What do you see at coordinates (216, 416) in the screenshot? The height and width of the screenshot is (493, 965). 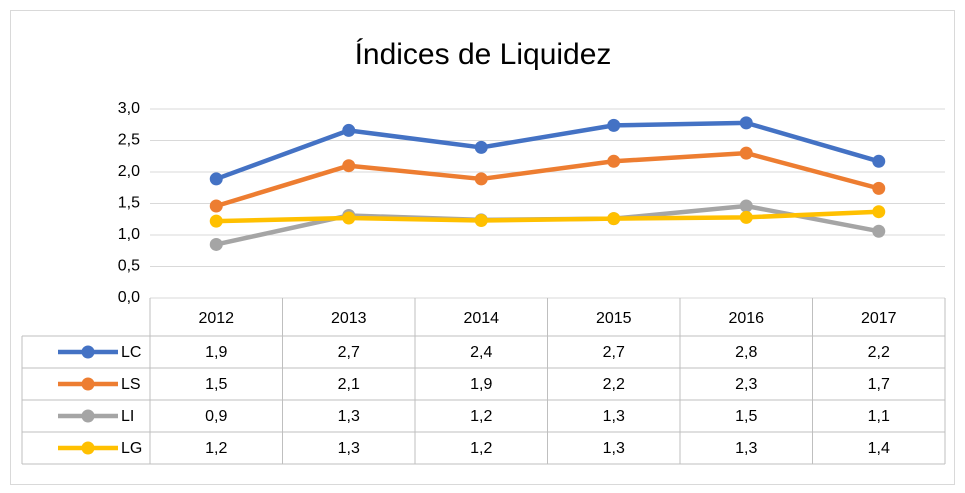 I see `data-table-cell: 0,9` at bounding box center [216, 416].